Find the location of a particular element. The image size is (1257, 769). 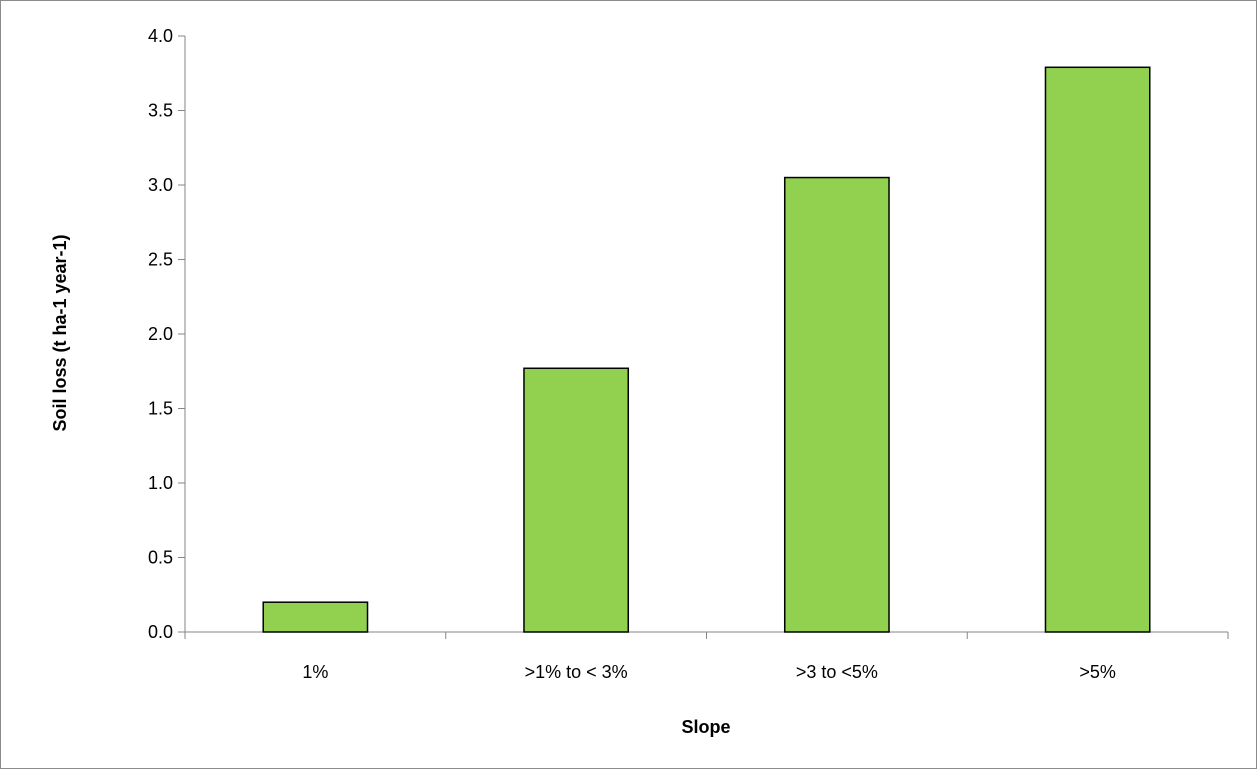

y-axis: 0.0 0.5 1.0 1.5 2.0 2.5 3.0 3.5 4.0 is located at coordinates (167, 334).